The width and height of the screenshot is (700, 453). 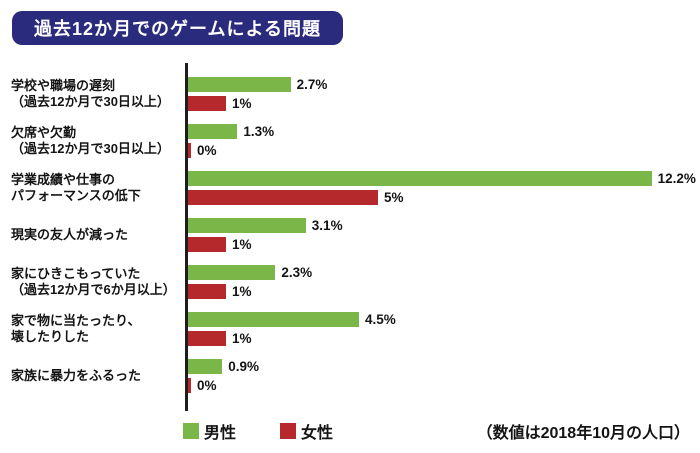 I want to click on chart-row: 欠席や欠勤 （過去12か月で30日以上） 1.3% 0%, so click(x=350, y=140).